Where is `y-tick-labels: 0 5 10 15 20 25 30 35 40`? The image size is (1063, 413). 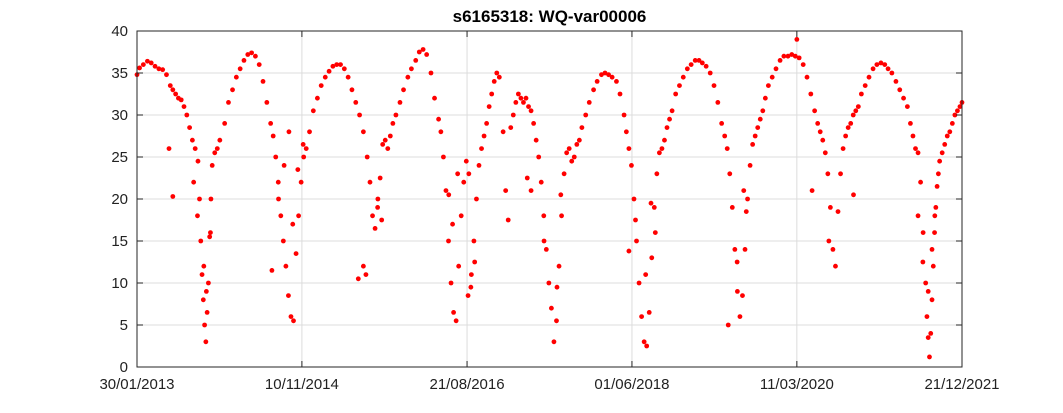
y-tick-labels: 0 5 10 15 20 25 30 35 40 is located at coordinates (119, 199).